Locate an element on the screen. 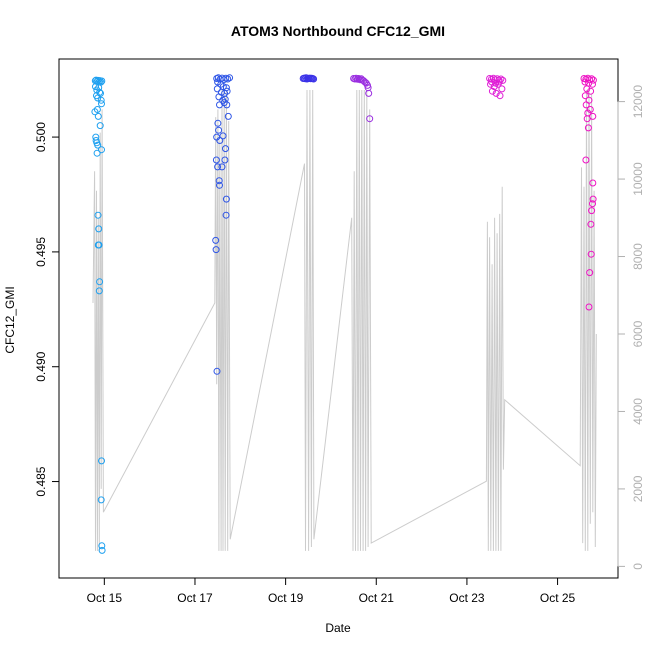 Image resolution: width=650 pixels, height=650 pixels. y2-tick-label: 8000 is located at coordinates (638, 256).